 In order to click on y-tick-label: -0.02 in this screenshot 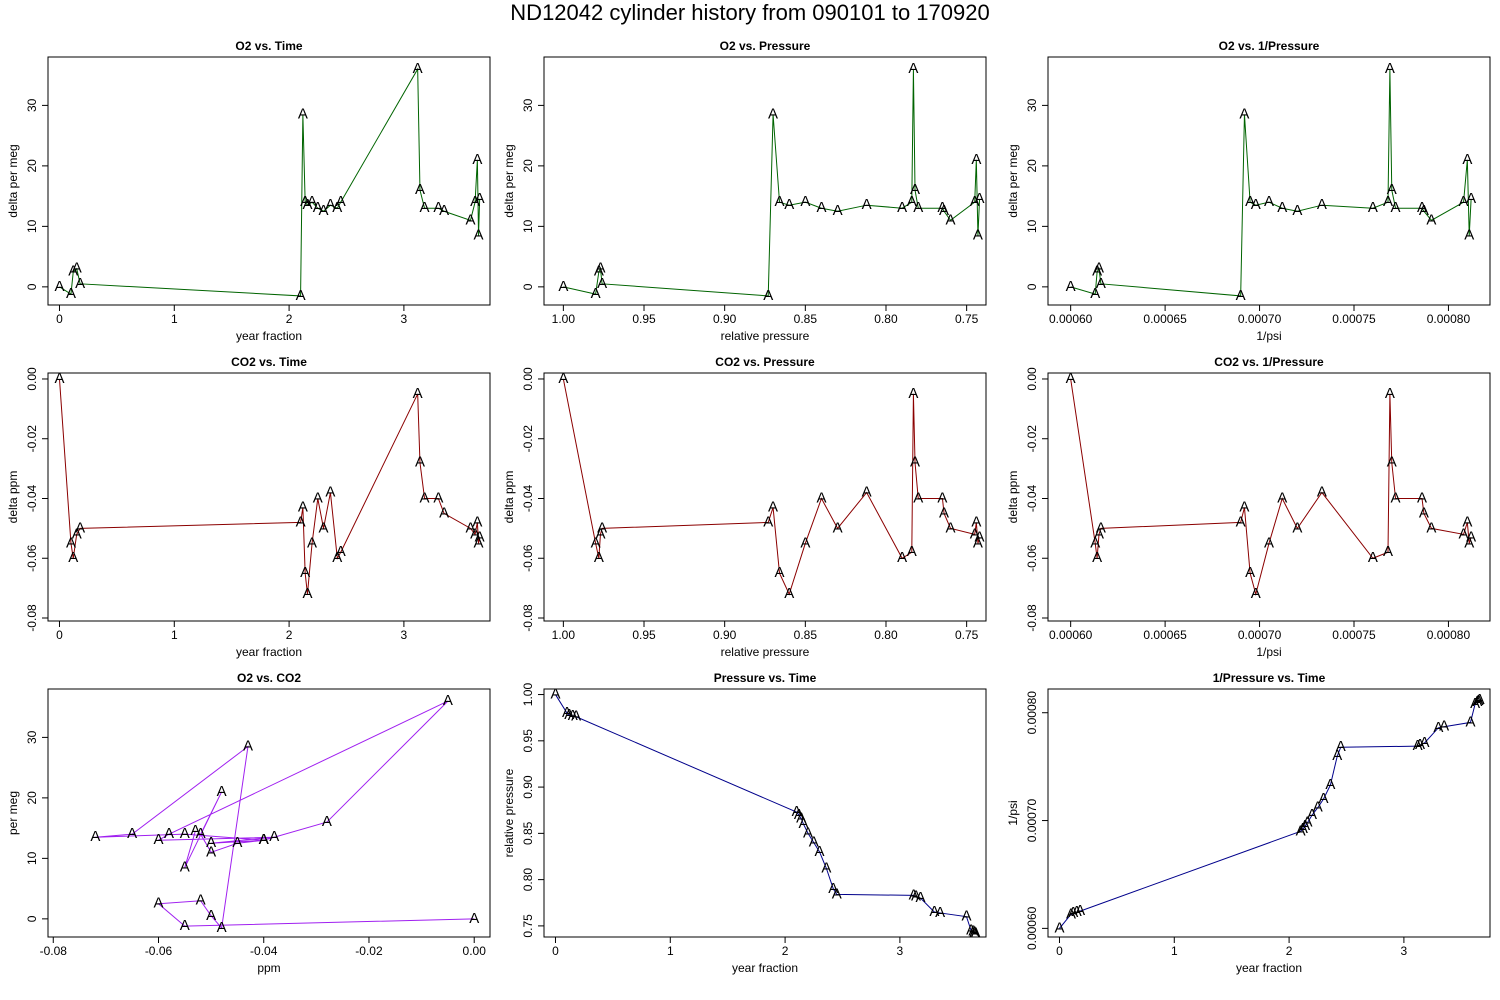, I will do `click(32, 439)`.